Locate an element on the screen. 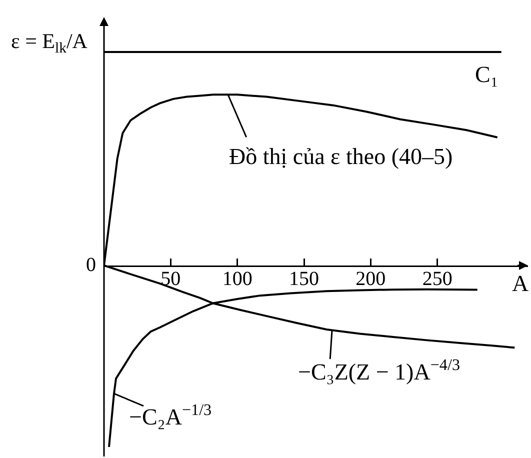  y-axis-title: ε = E$_{lk}$/A is located at coordinates (49, 42).